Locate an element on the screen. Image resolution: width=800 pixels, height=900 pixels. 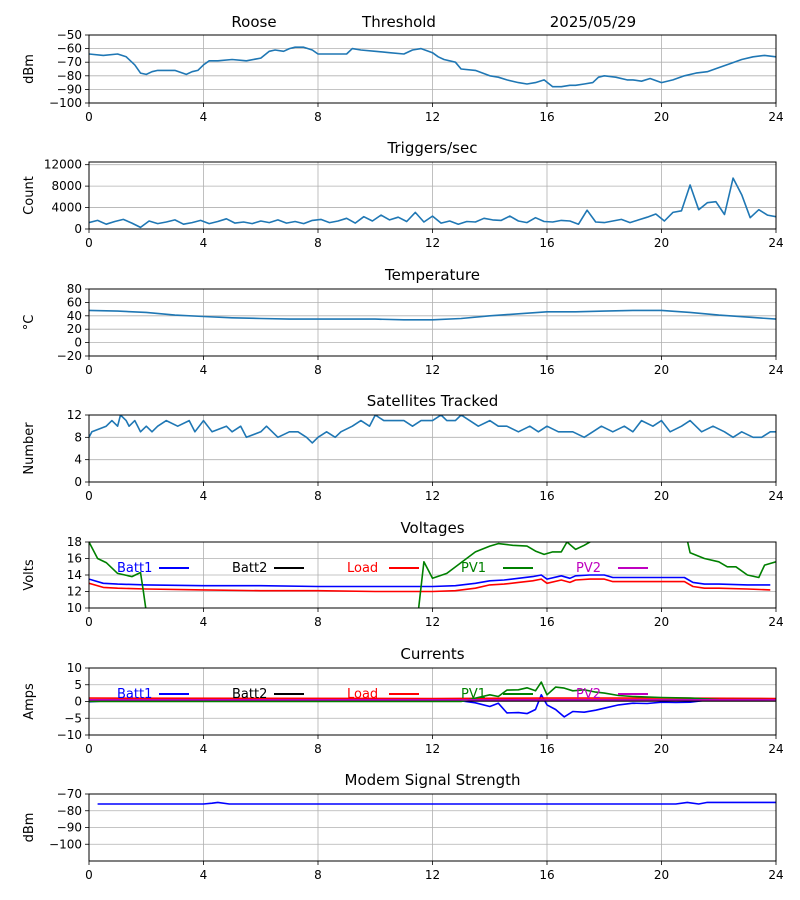
y-axis-label: Count is located at coordinates (29, 195).